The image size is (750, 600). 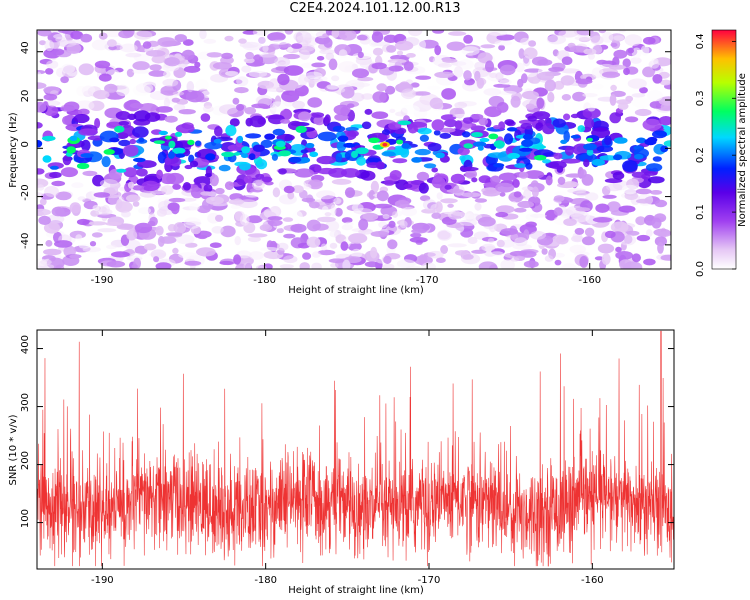 I want to click on x-tick-label: -160, so click(x=589, y=280).